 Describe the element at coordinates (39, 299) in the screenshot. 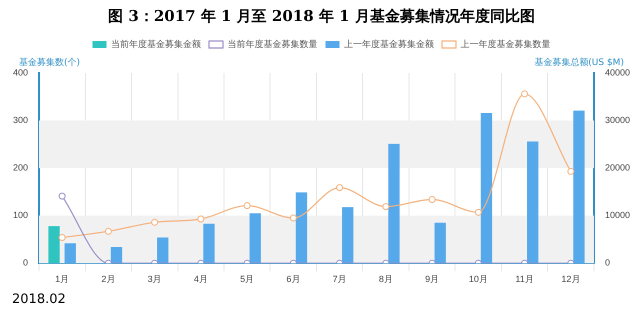

I see `text: 2018.02` at that location.